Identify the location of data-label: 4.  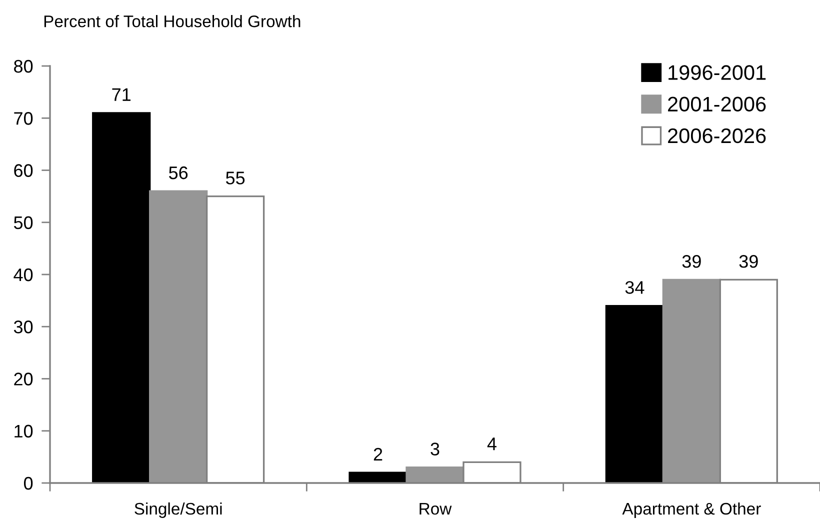
(491, 444).